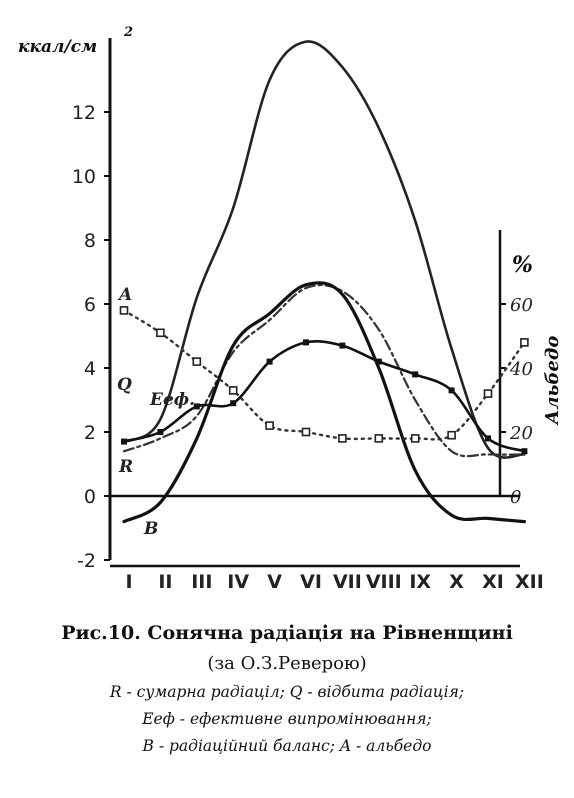  Describe the element at coordinates (150, 529) in the screenshot. I see `series-name-label: B` at that location.